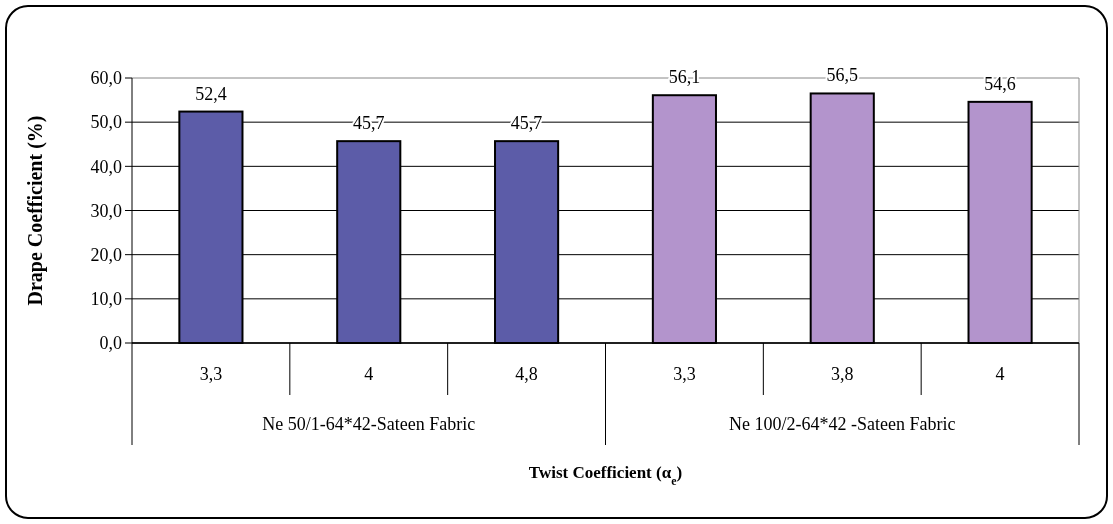 The height and width of the screenshot is (524, 1113). I want to click on data-label: 52,4, so click(211, 93).